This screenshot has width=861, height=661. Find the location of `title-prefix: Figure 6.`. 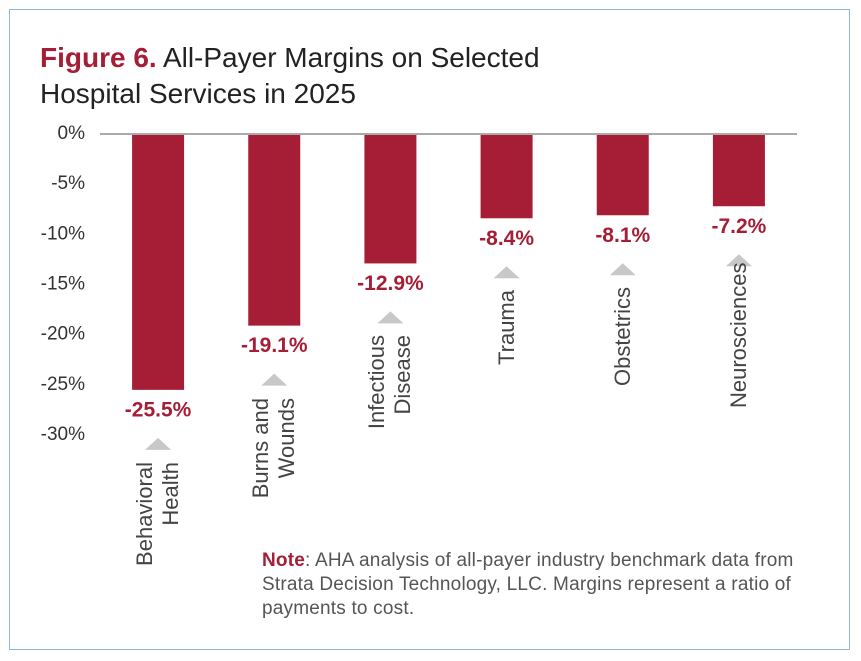

title-prefix: Figure 6. is located at coordinates (98, 57).